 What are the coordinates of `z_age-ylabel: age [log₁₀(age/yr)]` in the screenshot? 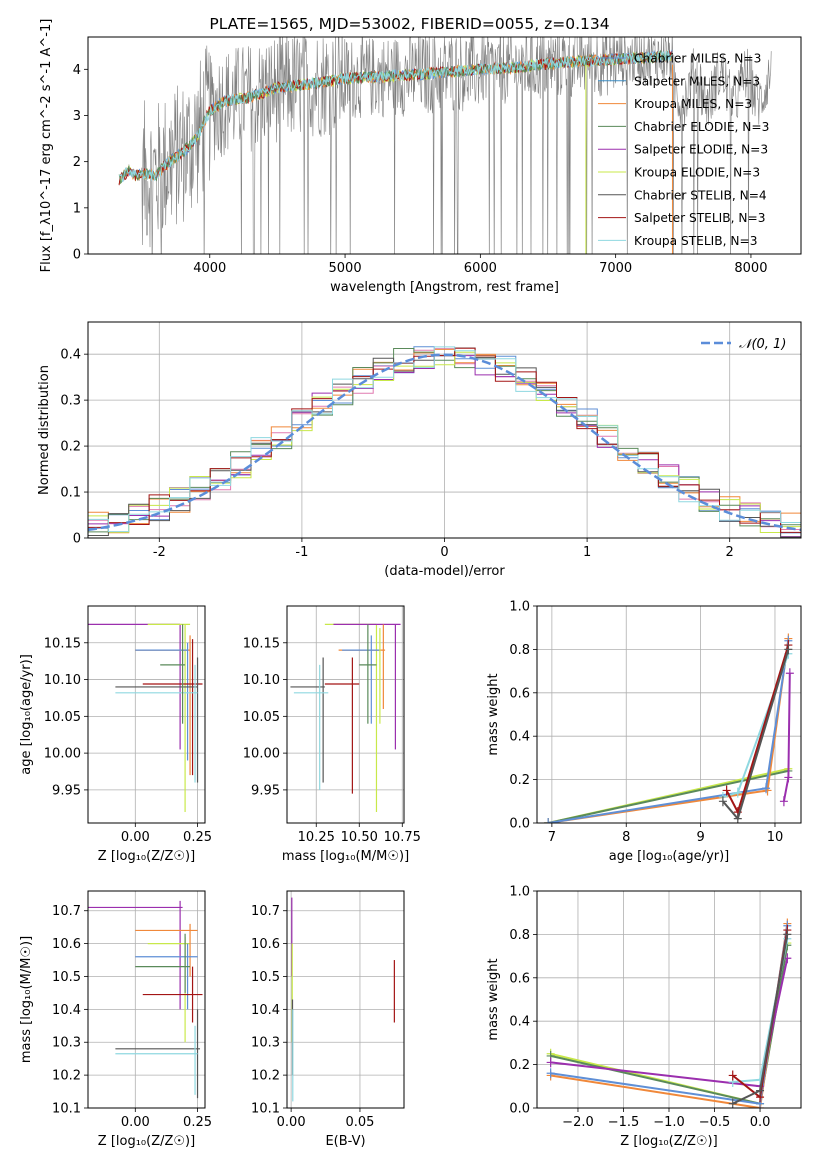 It's located at (26, 714).